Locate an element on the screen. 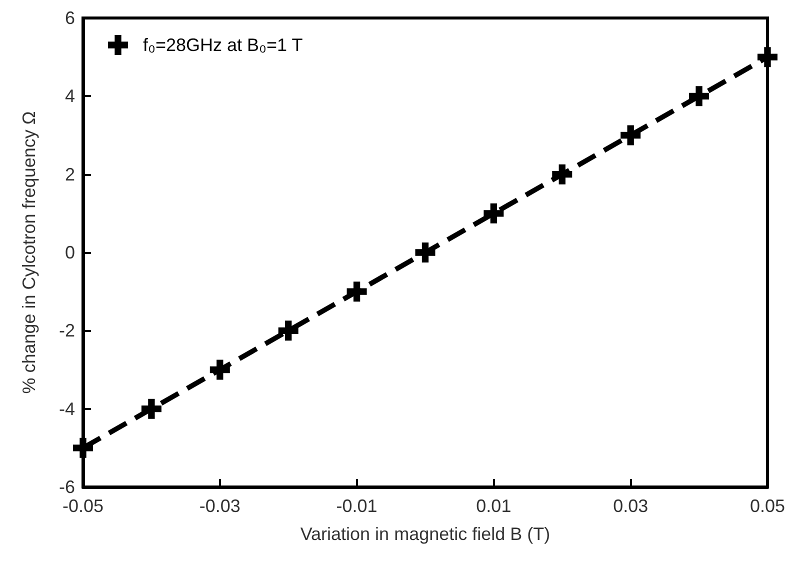 The height and width of the screenshot is (567, 798). x-tick-label: 0.01 is located at coordinates (494, 506).